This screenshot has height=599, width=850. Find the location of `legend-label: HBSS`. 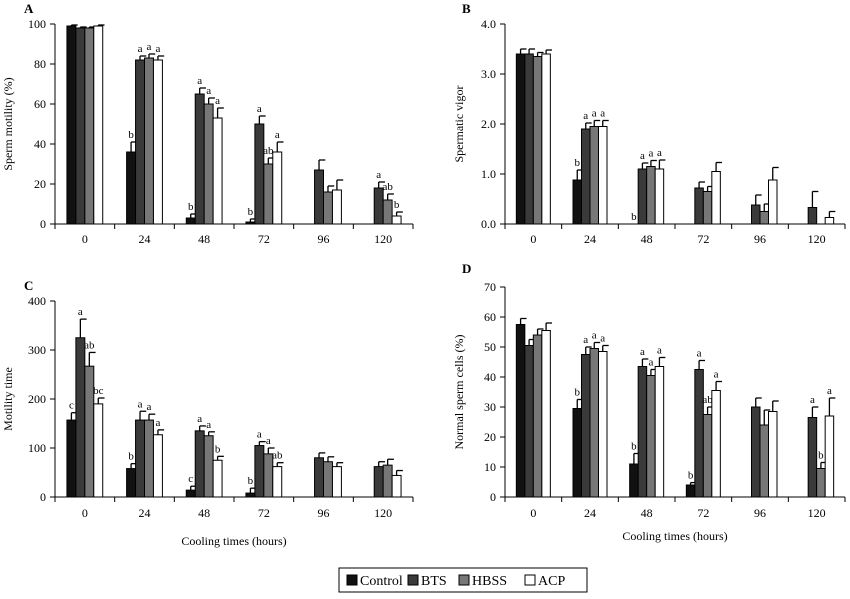

legend-label: HBSS is located at coordinates (489, 581).